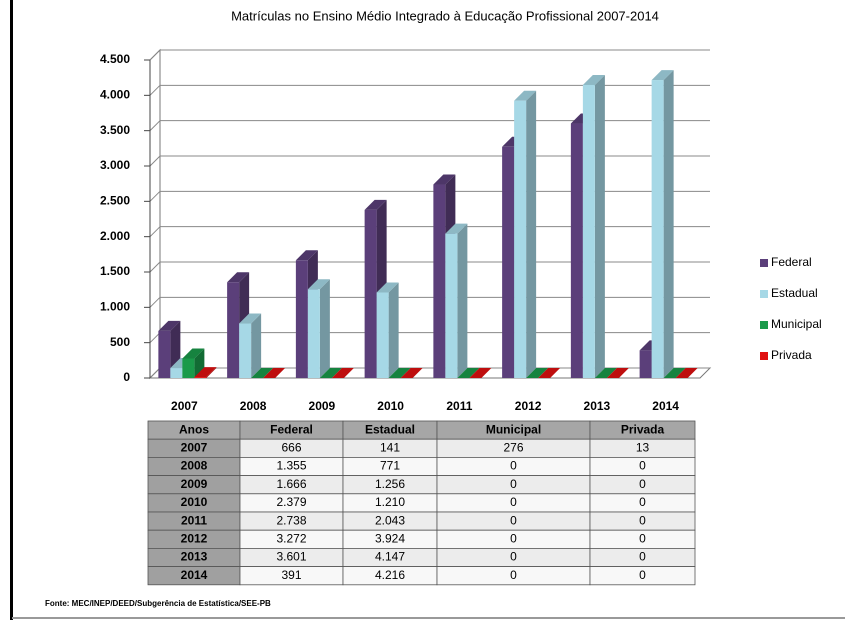 The height and width of the screenshot is (627, 845). Describe the element at coordinates (126, 377) in the screenshot. I see `y-tick-label: 0` at that location.